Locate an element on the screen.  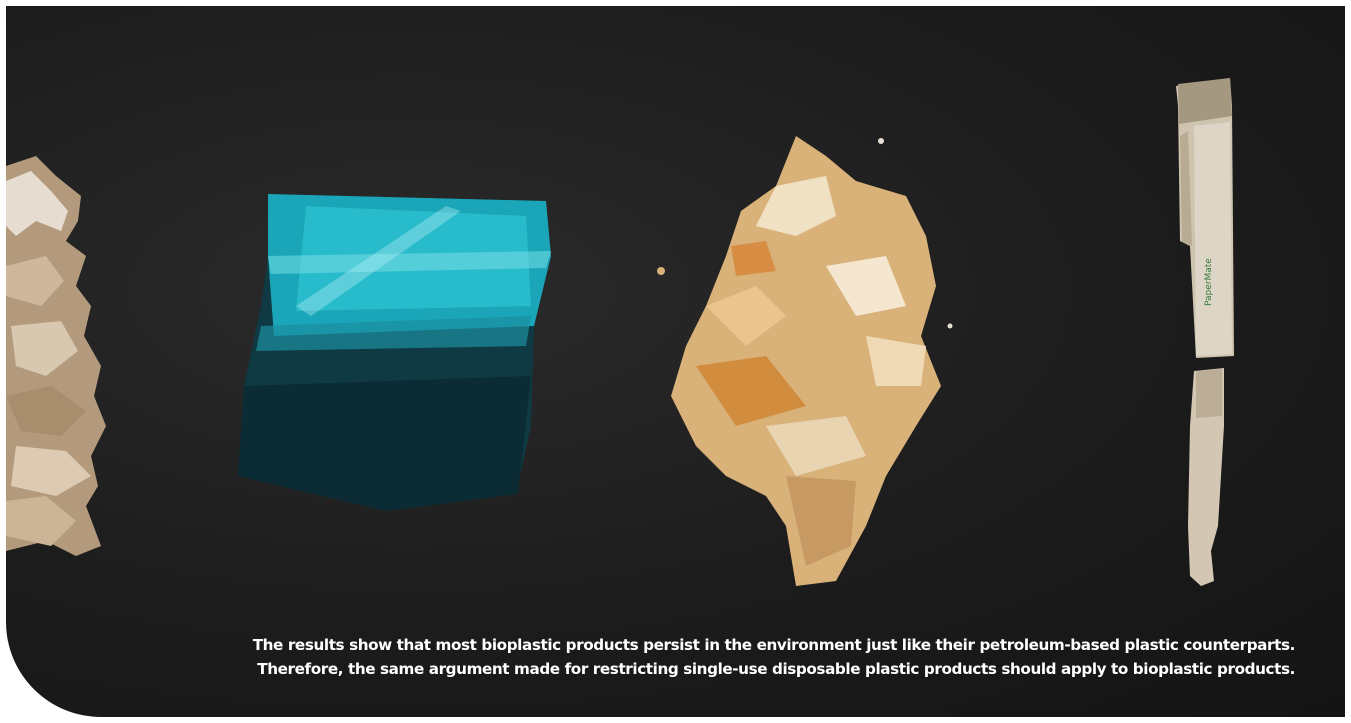
flakes-pile is located at coordinates (805, 361).